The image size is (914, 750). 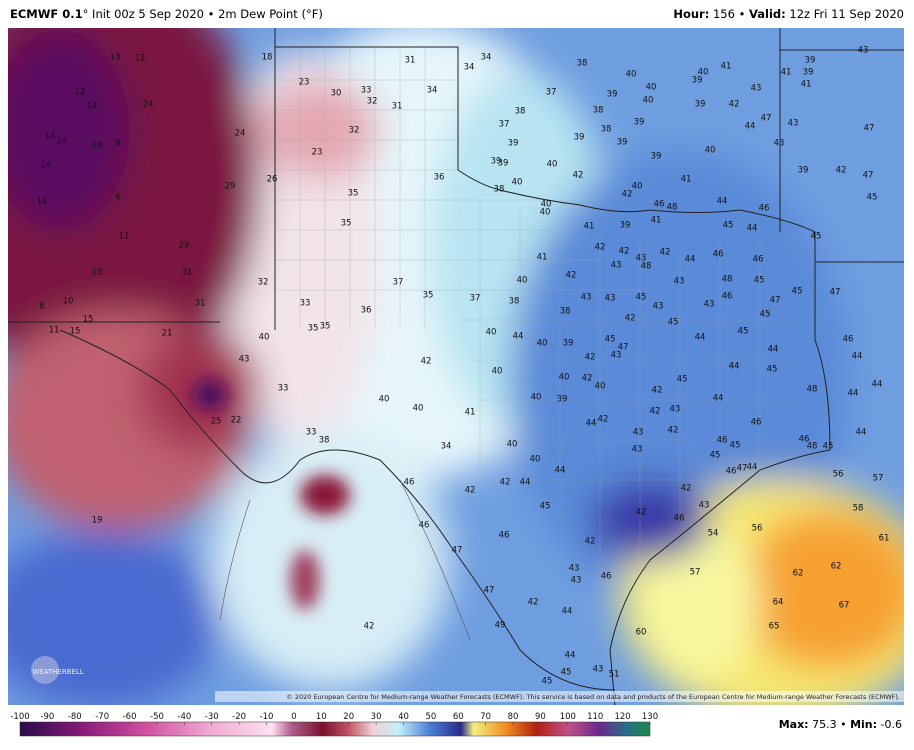 I want to click on min-value: -0.6, so click(x=889, y=724).